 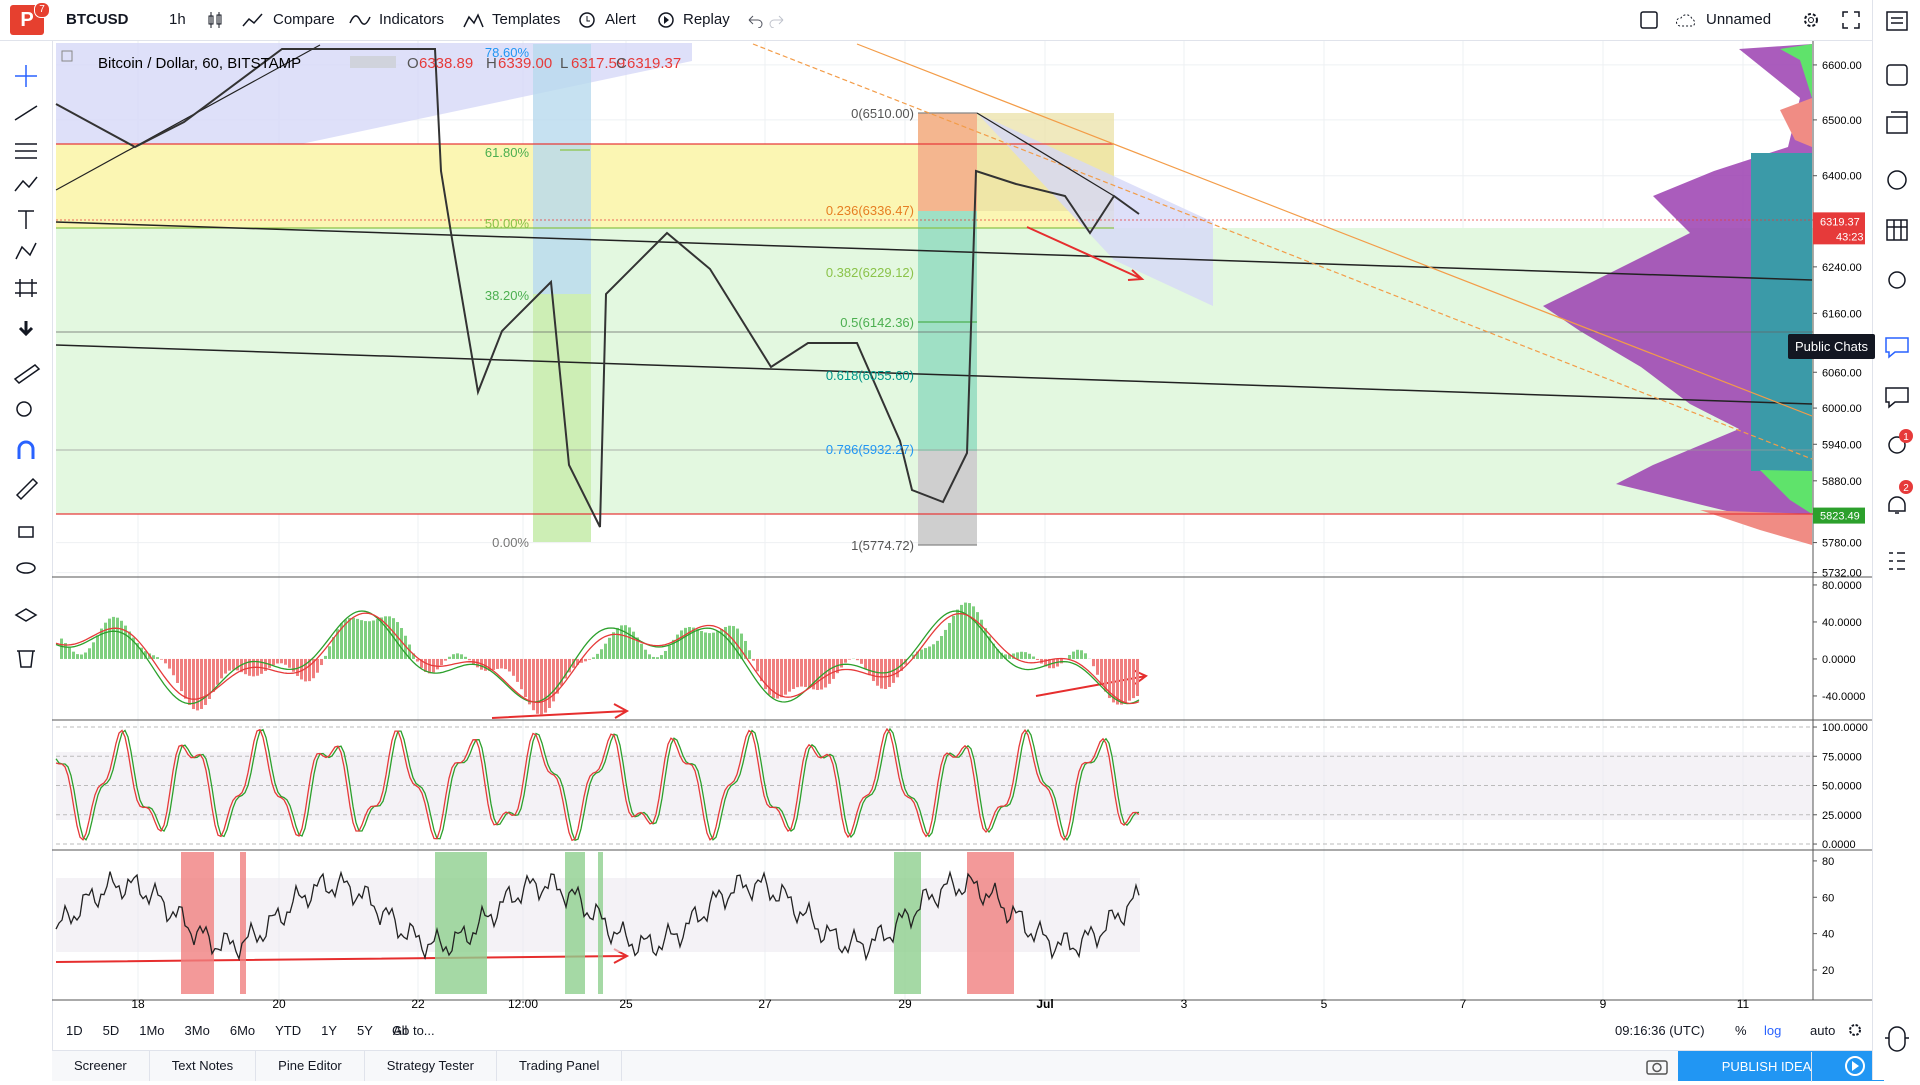 I want to click on range-button: 1D, so click(x=74, y=1030).